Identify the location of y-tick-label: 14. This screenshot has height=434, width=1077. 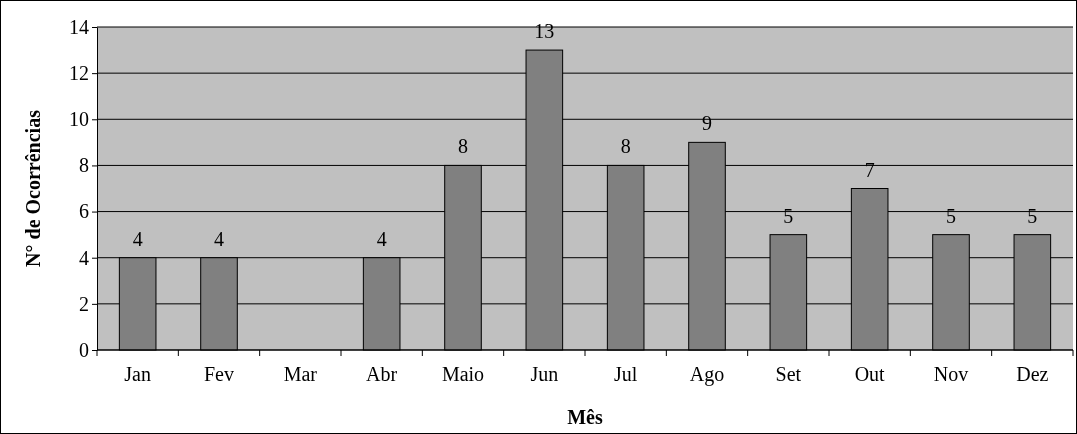
(79, 26).